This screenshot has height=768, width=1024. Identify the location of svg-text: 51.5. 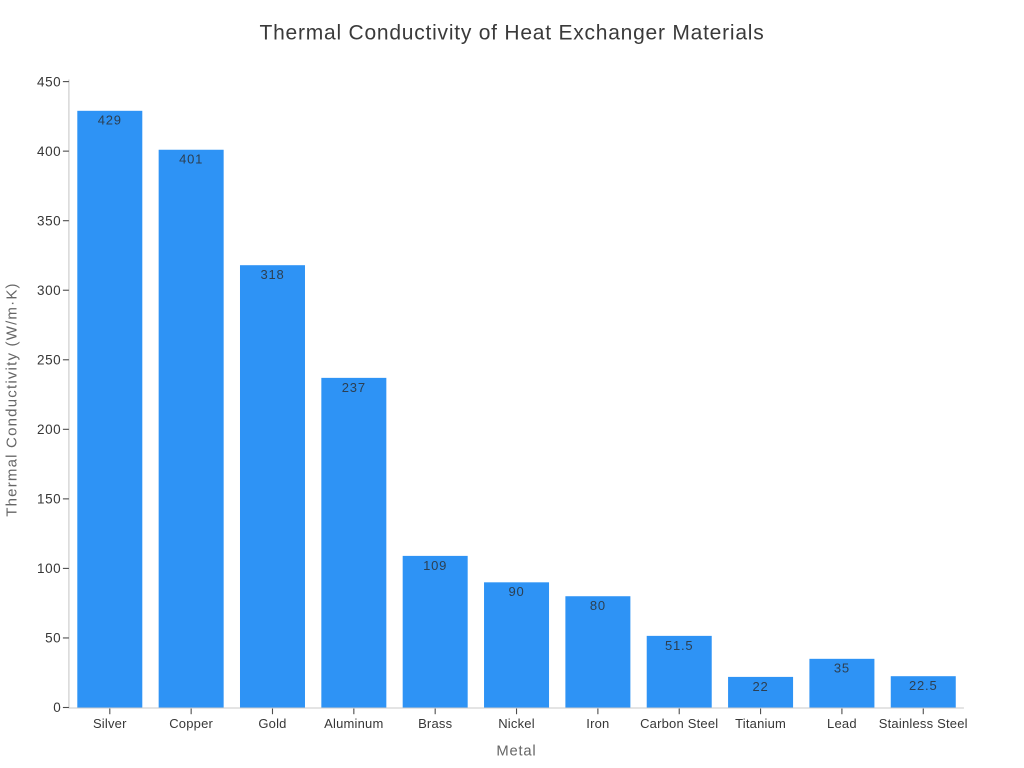
(679, 645).